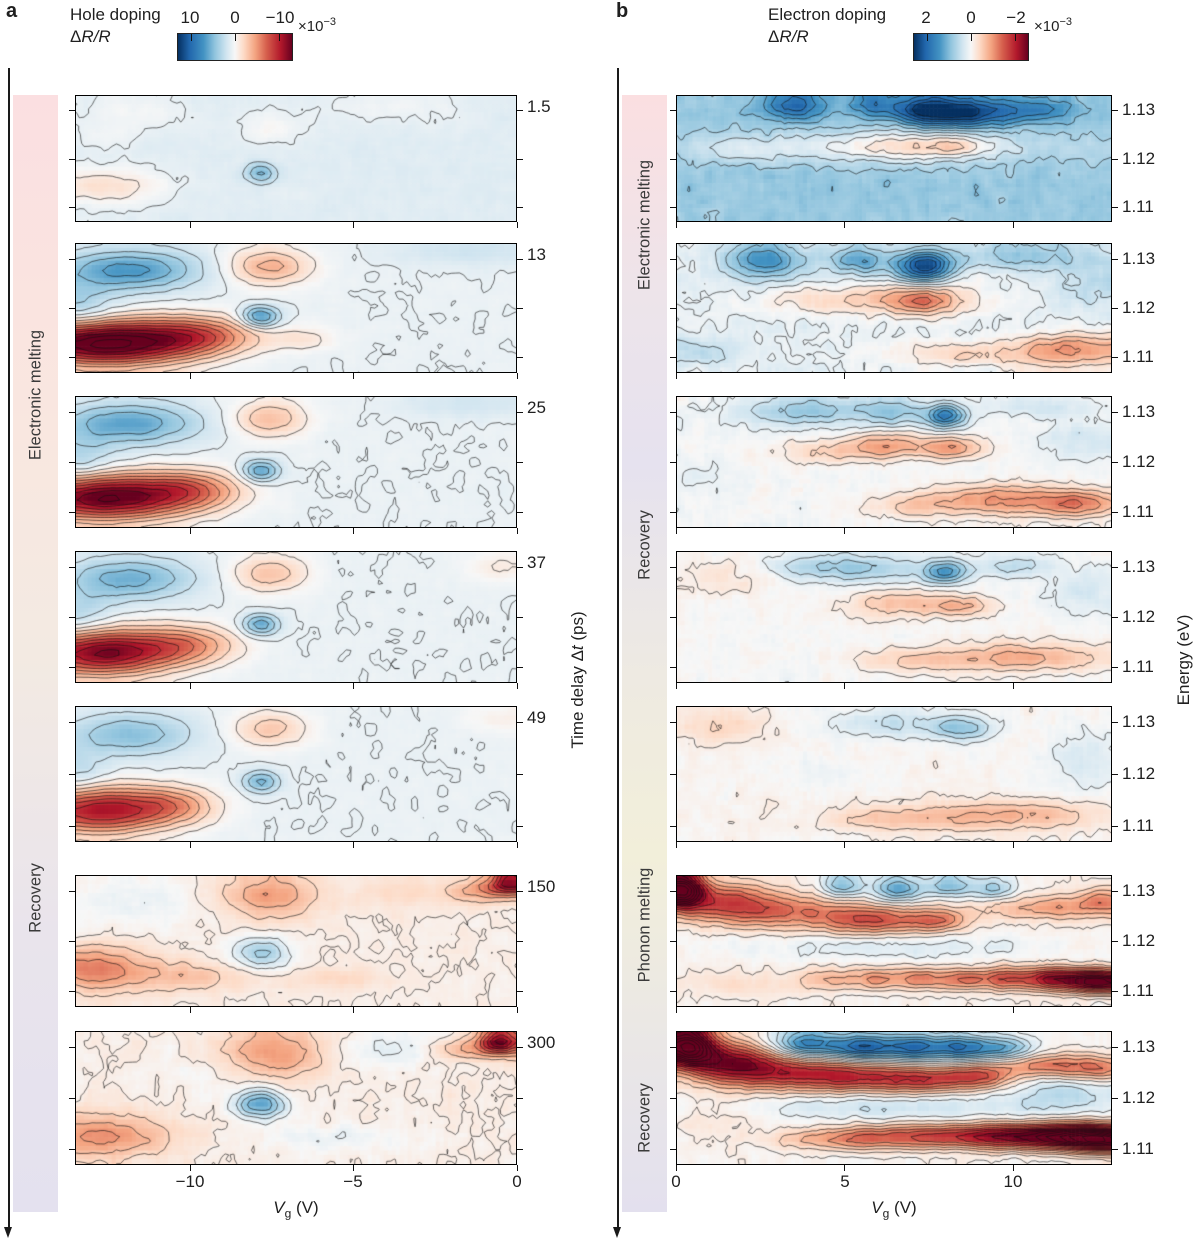 Image resolution: width=1200 pixels, height=1241 pixels. Describe the element at coordinates (536, 254) in the screenshot. I see `time-delay-label: 13` at that location.